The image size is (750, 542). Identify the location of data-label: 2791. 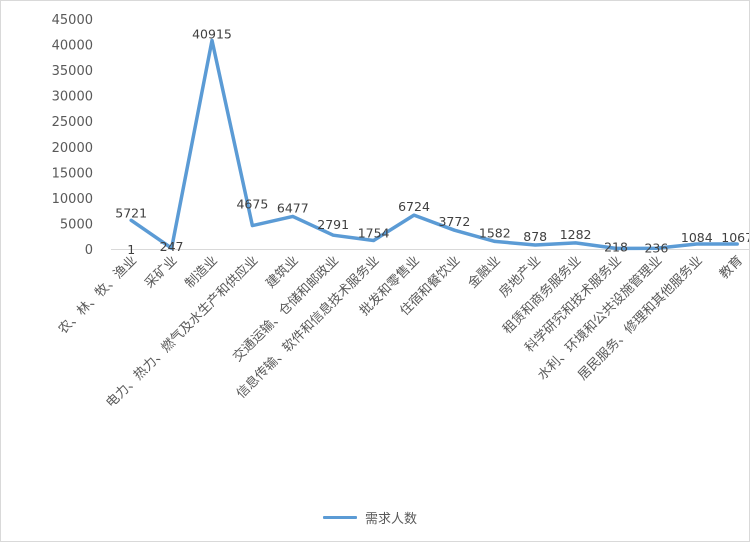
(333, 224).